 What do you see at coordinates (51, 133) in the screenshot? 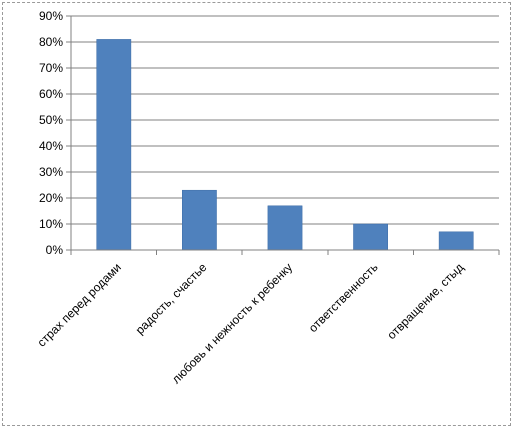
I see `y-axis-tick-labels: 0% 10% 20% 30% 40% 50% 60% 70% 80% 90%` at bounding box center [51, 133].